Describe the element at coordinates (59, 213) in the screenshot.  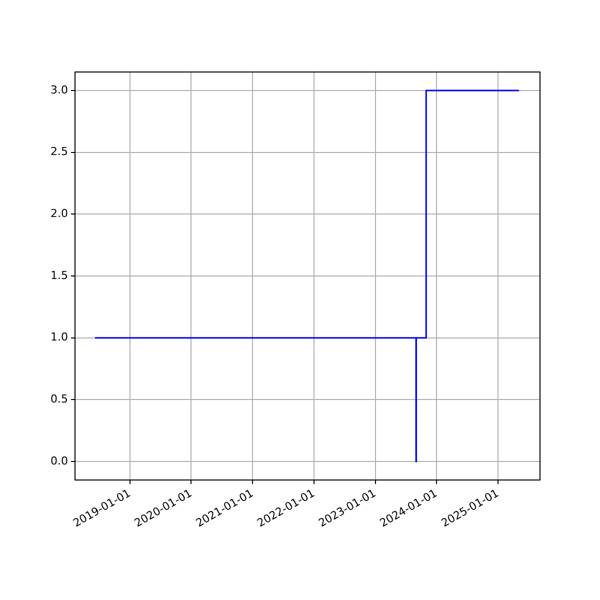
I see `y-tick-label: 2.0` at that location.